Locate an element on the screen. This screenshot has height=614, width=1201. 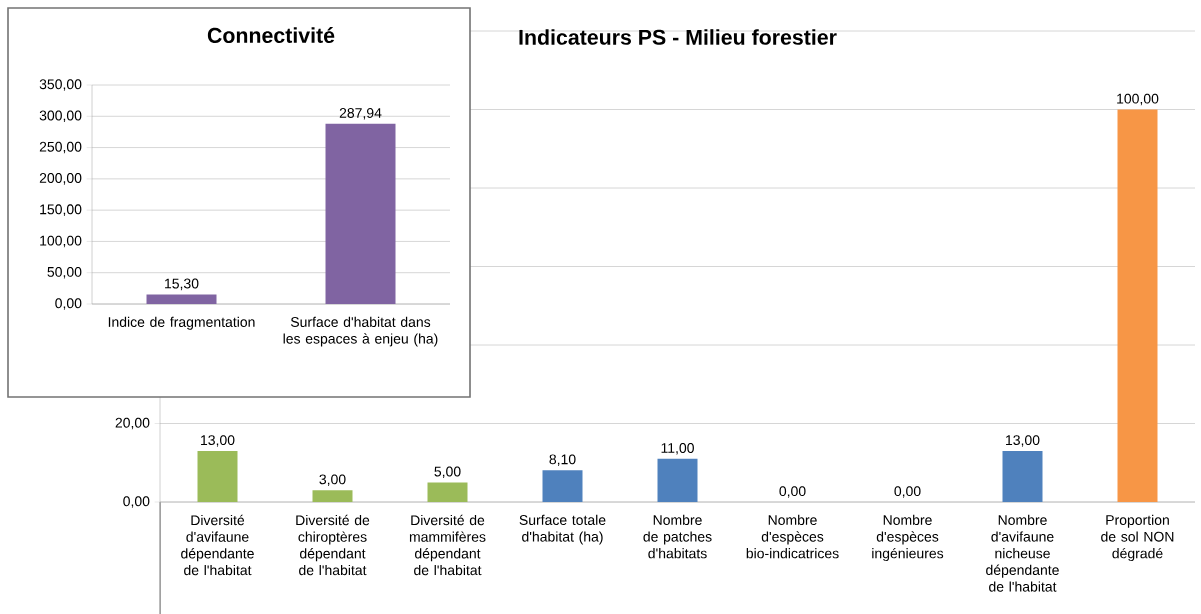
y-tick-label: 350,00 is located at coordinates (60, 85).